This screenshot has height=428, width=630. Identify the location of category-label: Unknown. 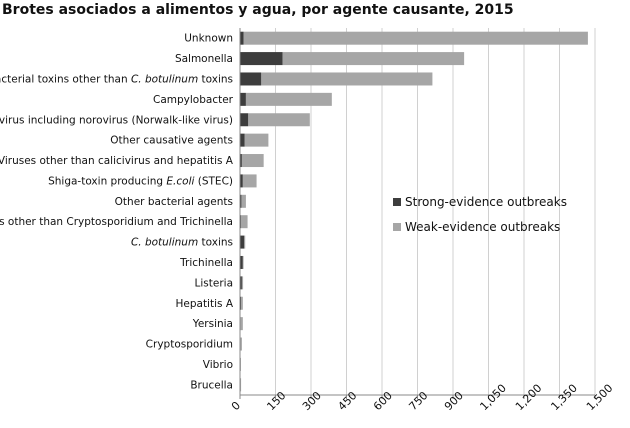
(208, 39).